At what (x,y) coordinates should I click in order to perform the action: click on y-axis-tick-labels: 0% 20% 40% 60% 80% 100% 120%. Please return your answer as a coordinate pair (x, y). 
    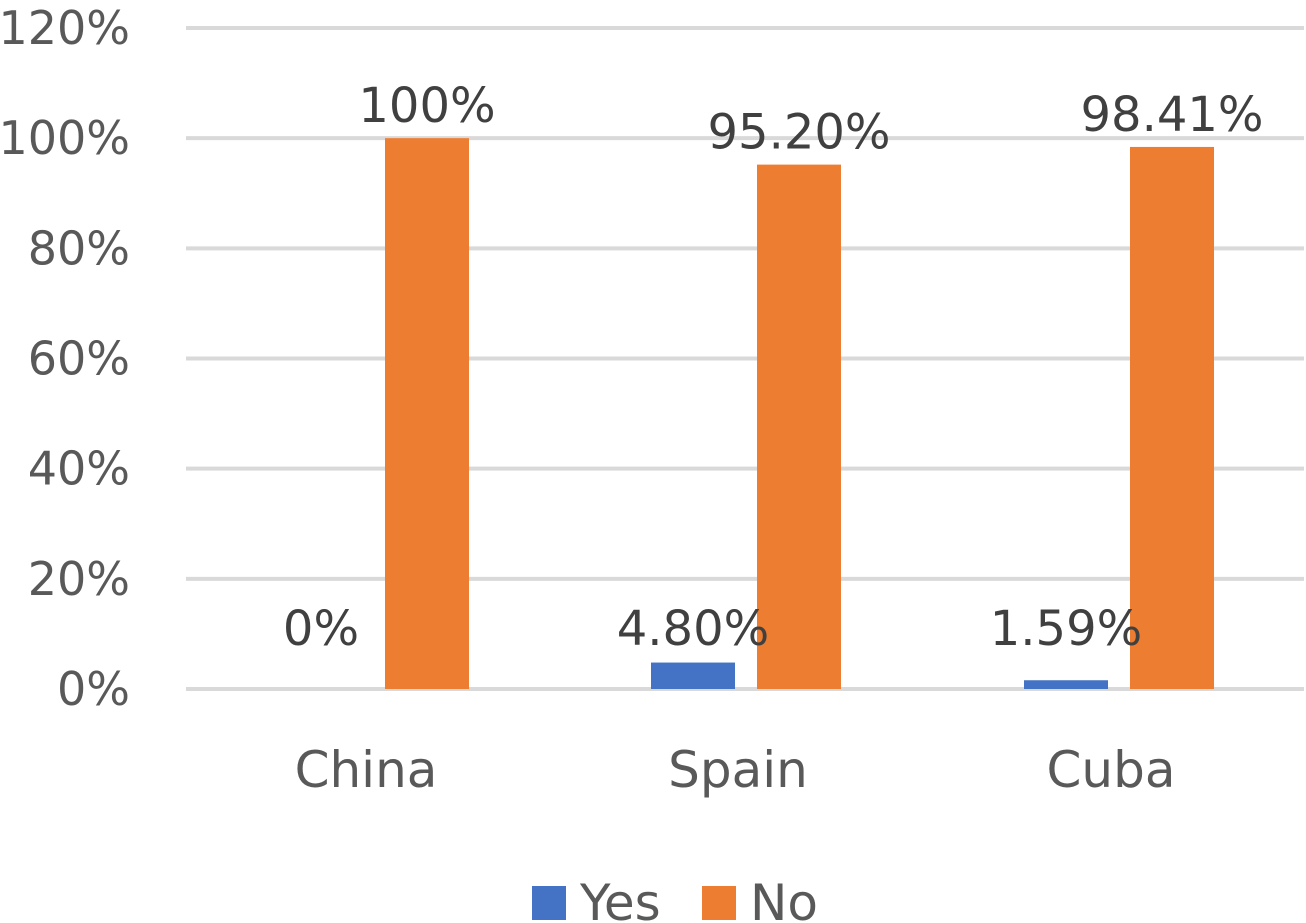
    Looking at the image, I should click on (65, 358).